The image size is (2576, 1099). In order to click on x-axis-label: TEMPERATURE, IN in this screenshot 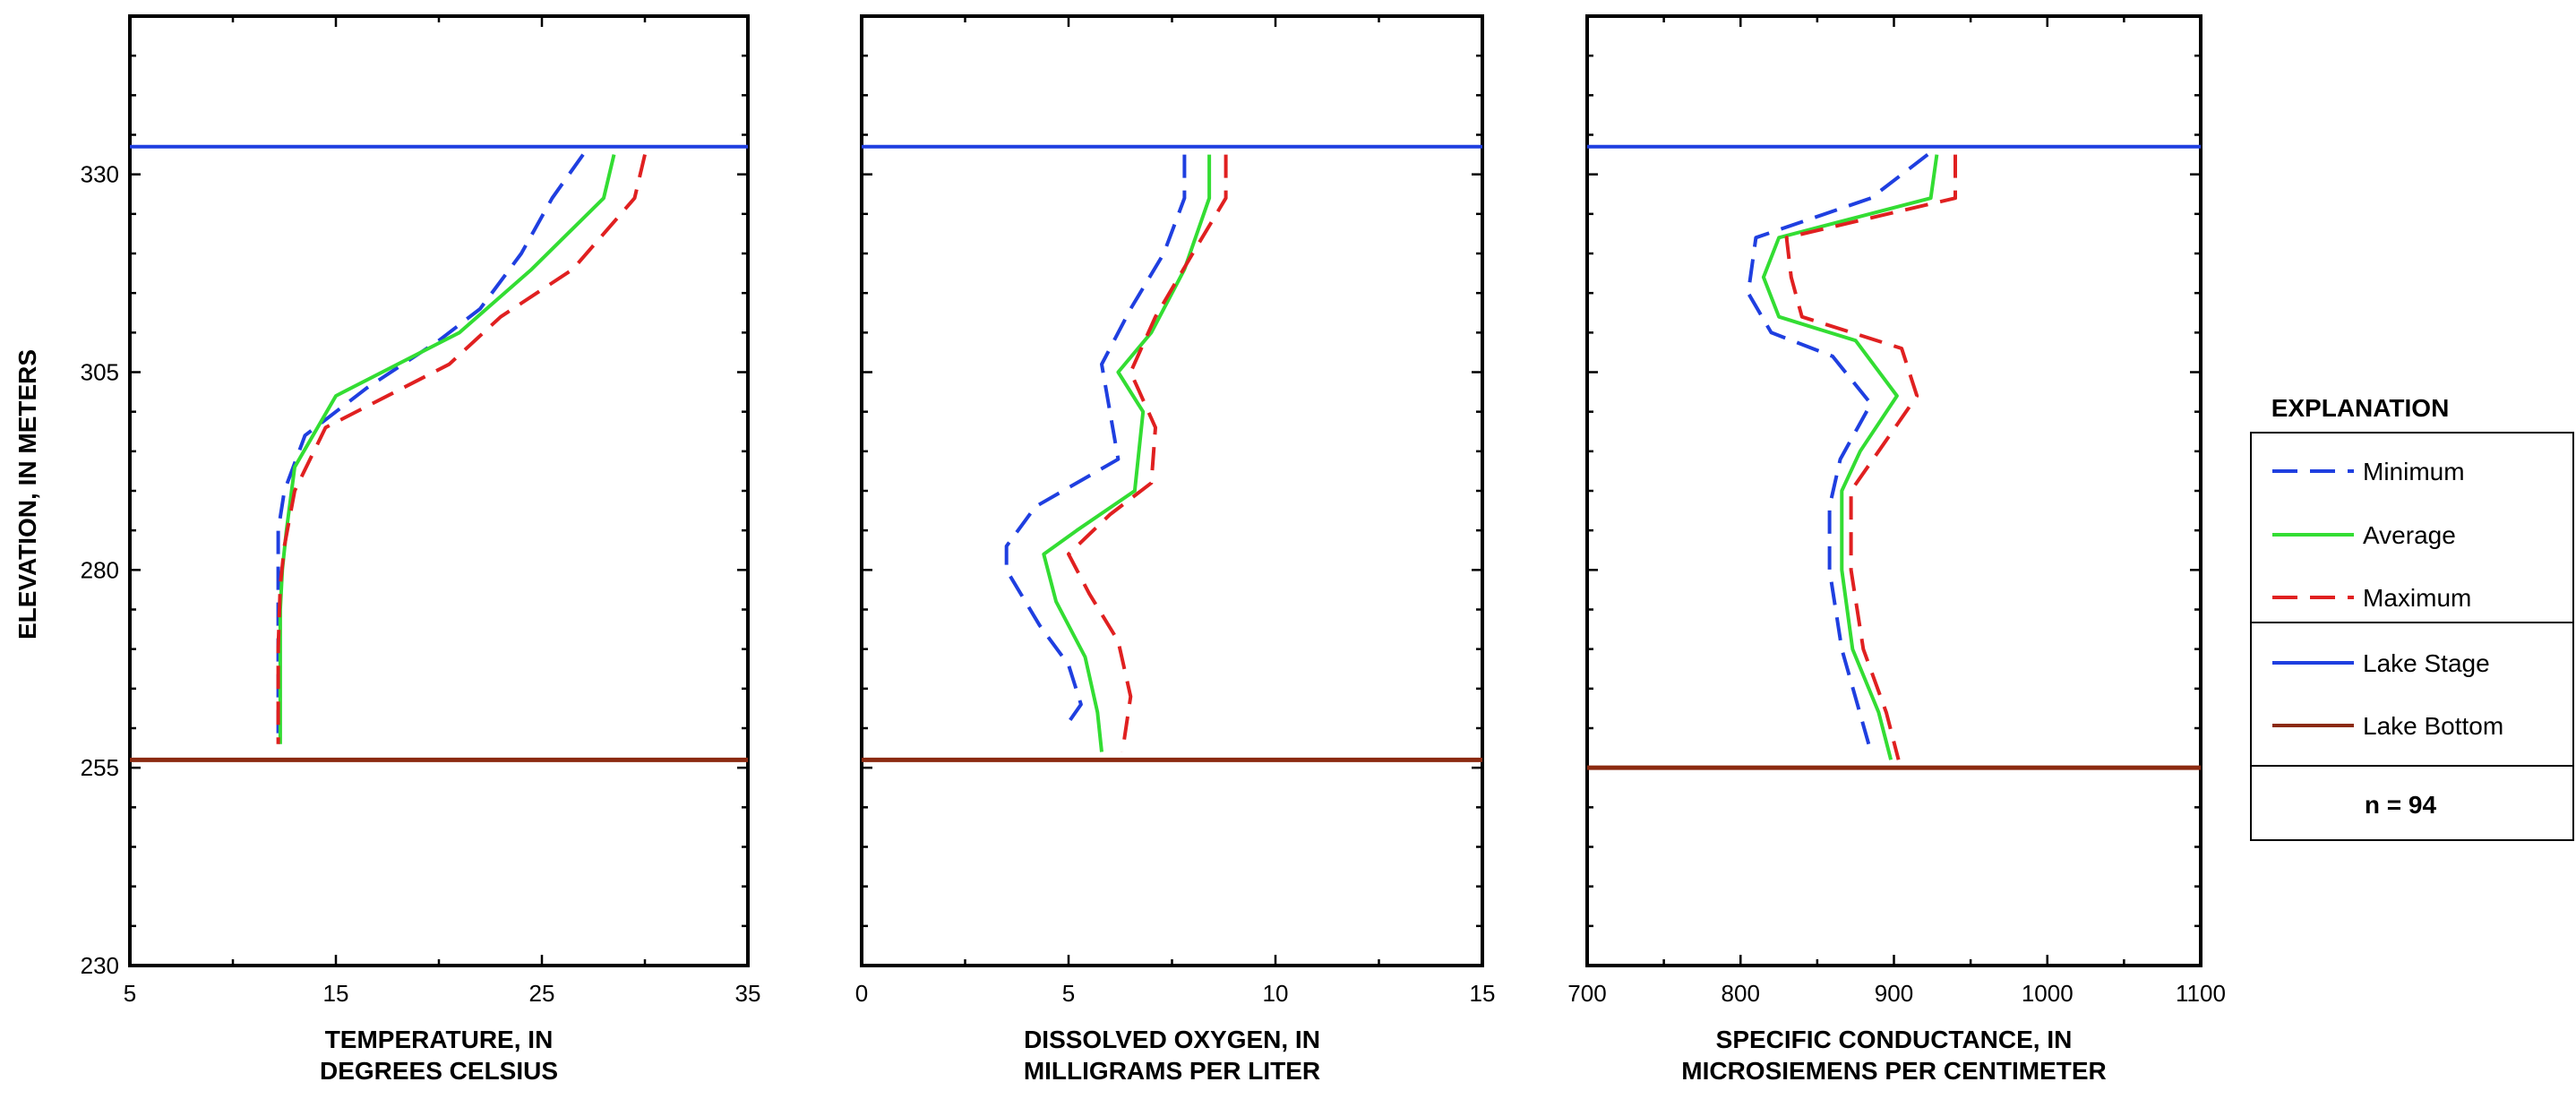, I will do `click(439, 1039)`.